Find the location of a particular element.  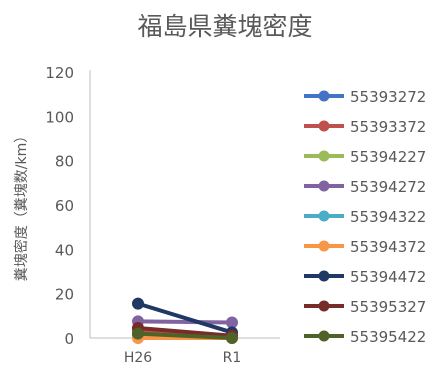

y-tick-label: 60 is located at coordinates (64, 206).